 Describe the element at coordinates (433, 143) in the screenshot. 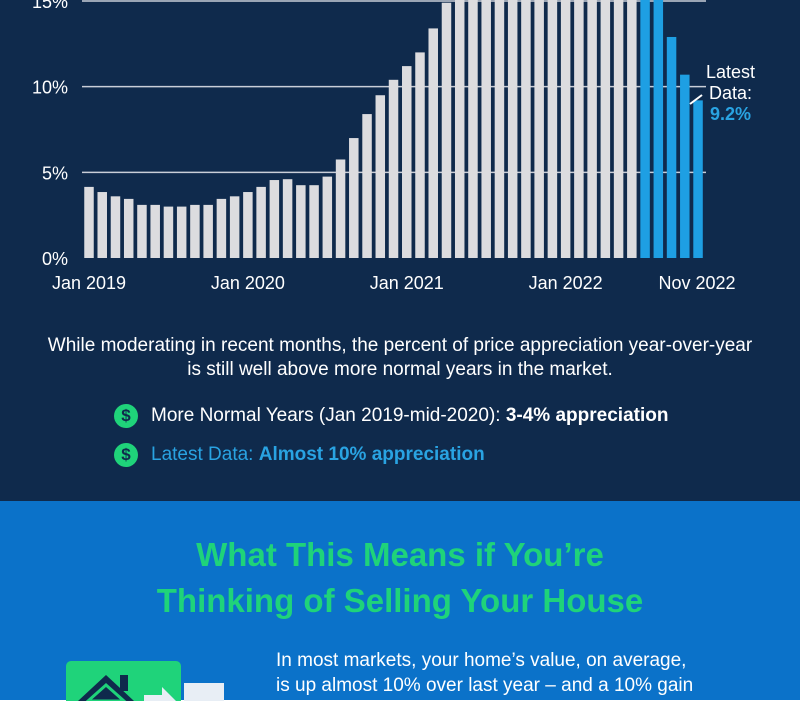

I see `bar-mar-2021` at that location.